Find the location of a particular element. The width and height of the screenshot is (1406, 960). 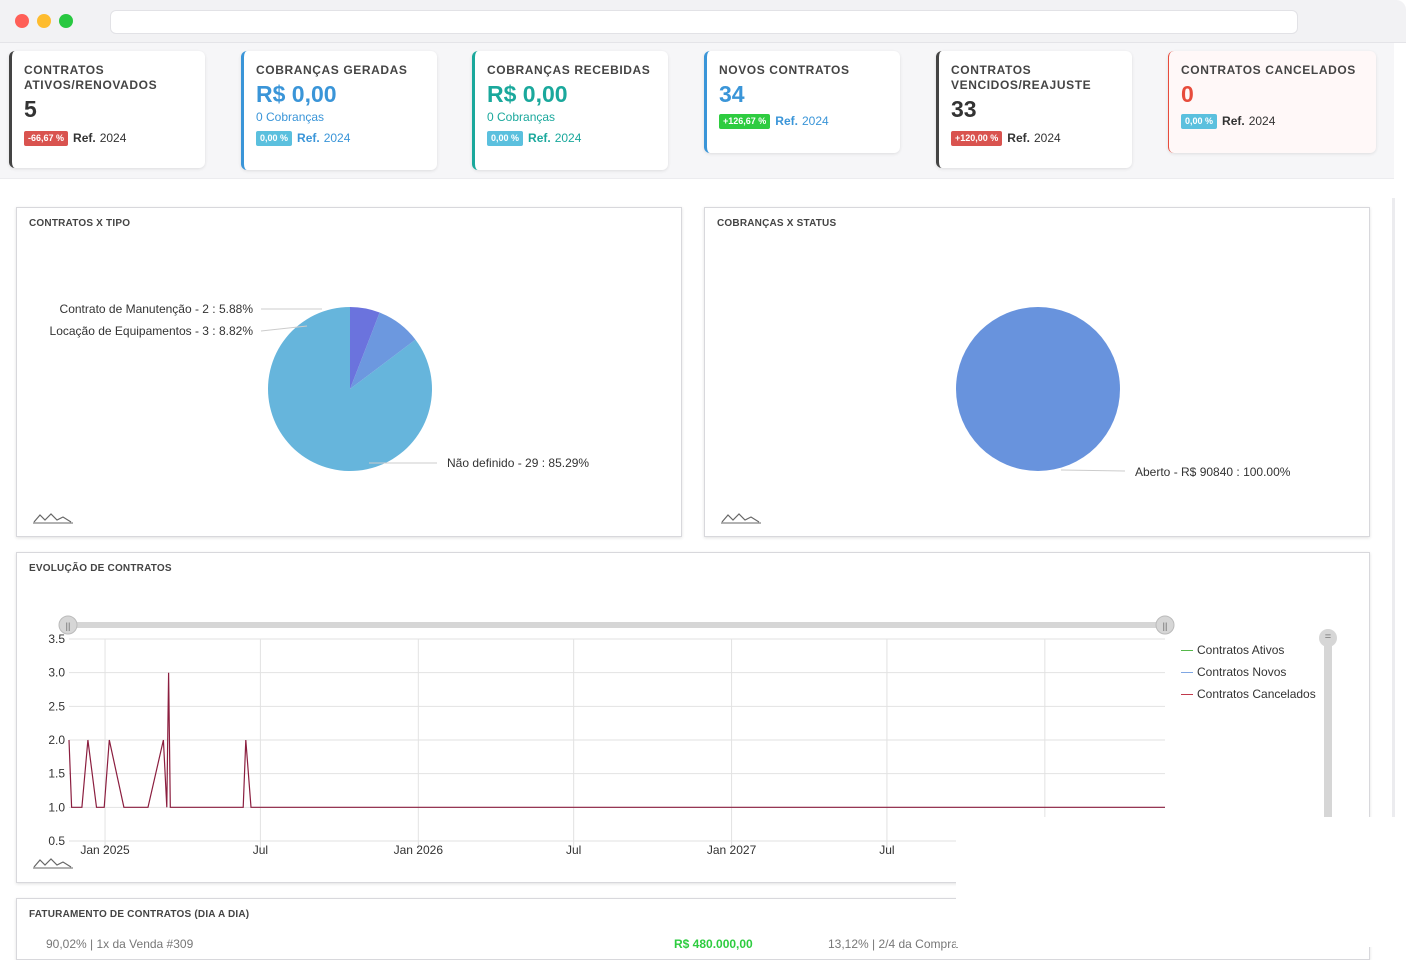

panel-title: EVOLUÇÃO DE CONTRATOS is located at coordinates (100, 568).